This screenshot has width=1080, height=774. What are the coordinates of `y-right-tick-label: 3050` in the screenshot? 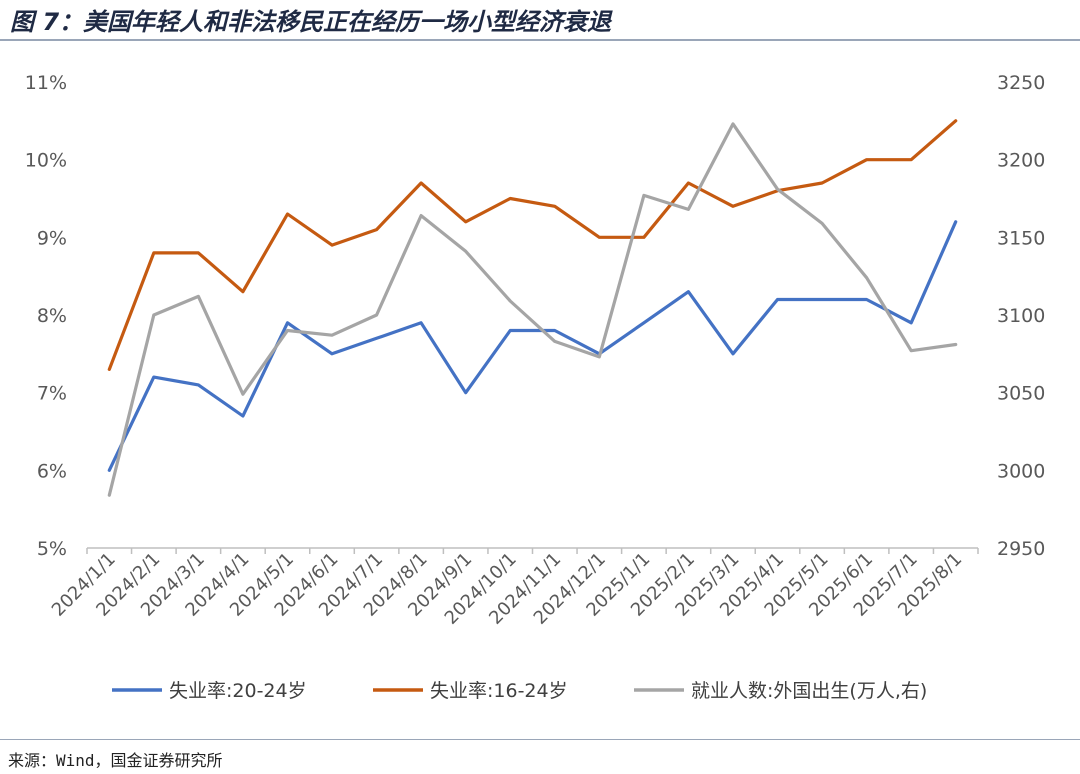 It's located at (1021, 394).